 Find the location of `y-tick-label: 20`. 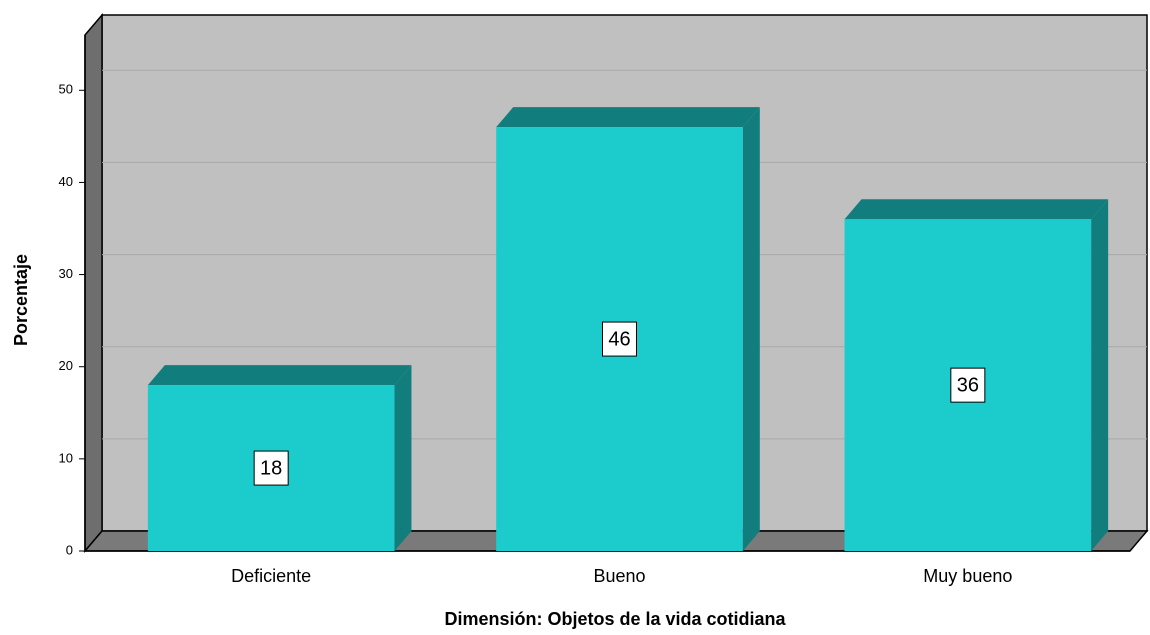

y-tick-label: 20 is located at coordinates (66, 365).